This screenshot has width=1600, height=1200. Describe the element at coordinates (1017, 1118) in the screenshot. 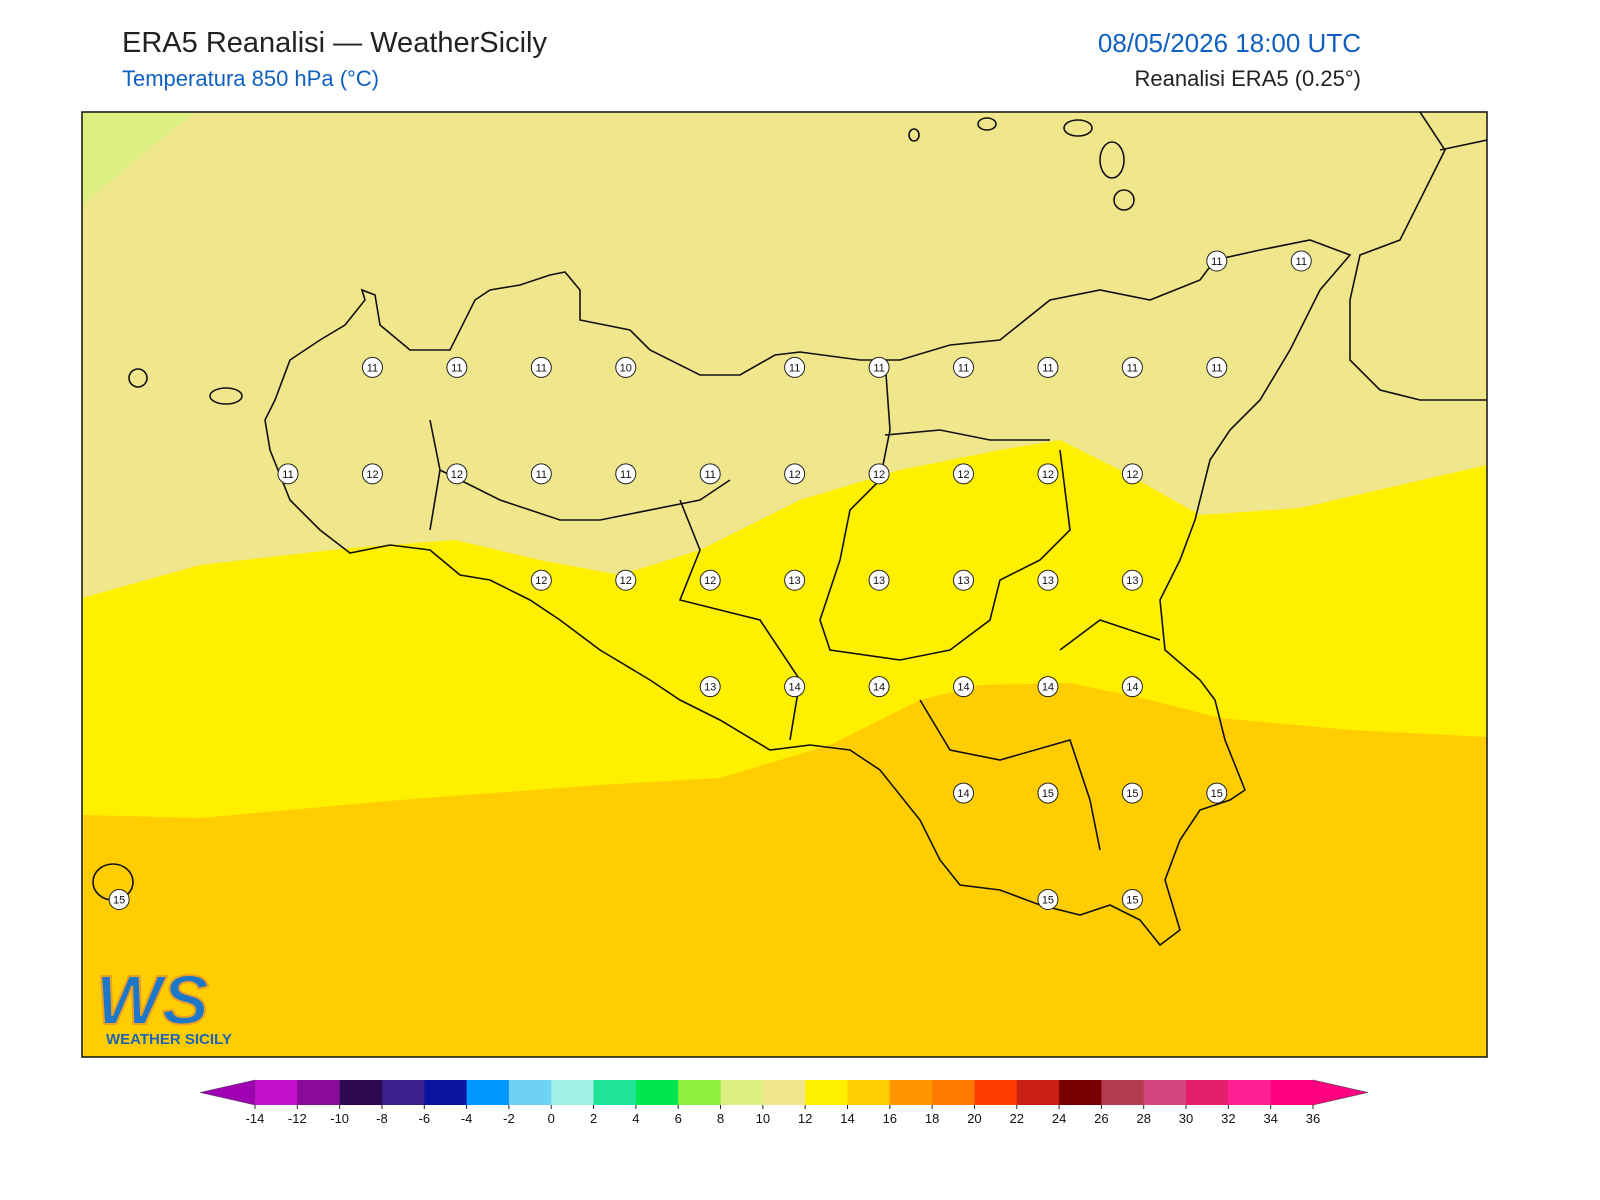

I see `colorbar-tick-label: 22` at that location.